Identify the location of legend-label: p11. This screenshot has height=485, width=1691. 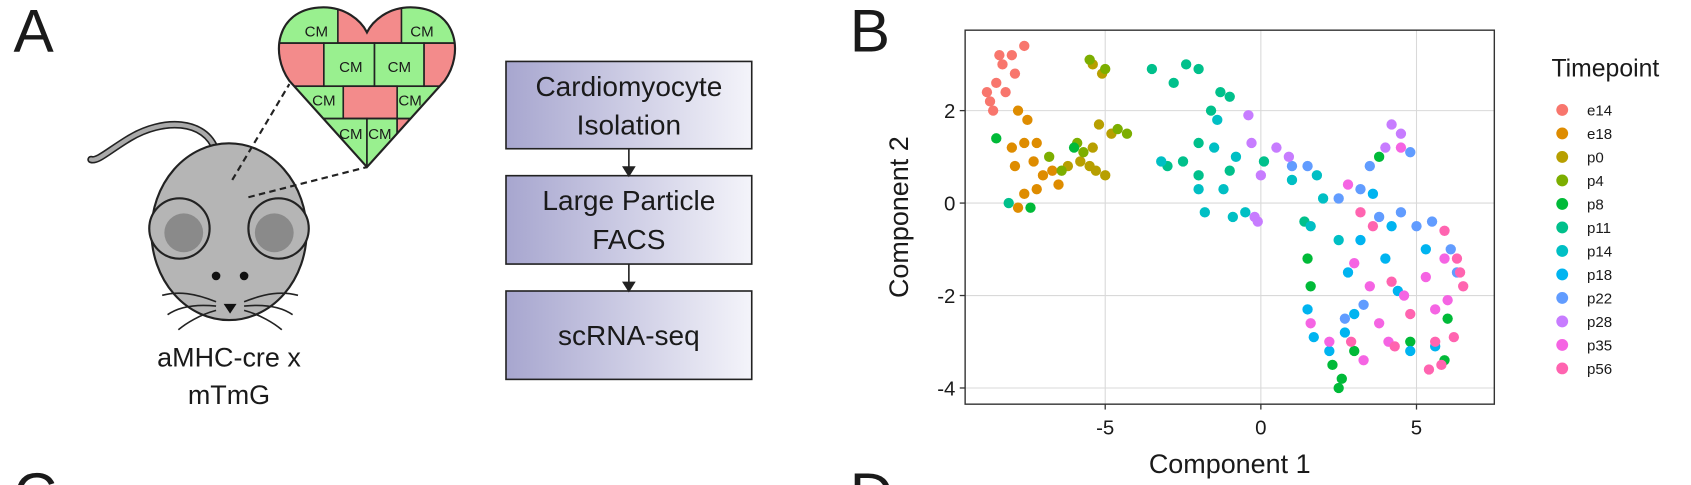
(1599, 228).